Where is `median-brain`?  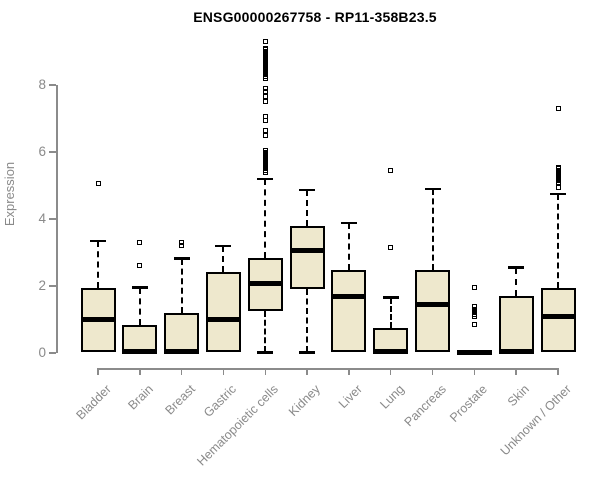 median-brain is located at coordinates (140, 351).